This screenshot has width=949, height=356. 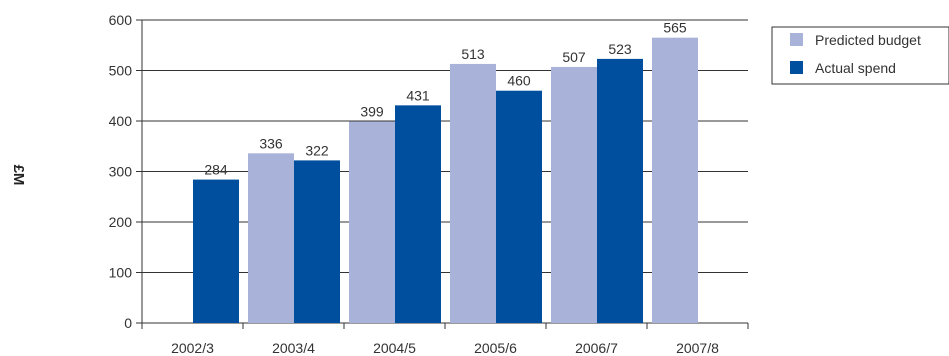 What do you see at coordinates (128, 323) in the screenshot?
I see `y-tick-label: 0` at bounding box center [128, 323].